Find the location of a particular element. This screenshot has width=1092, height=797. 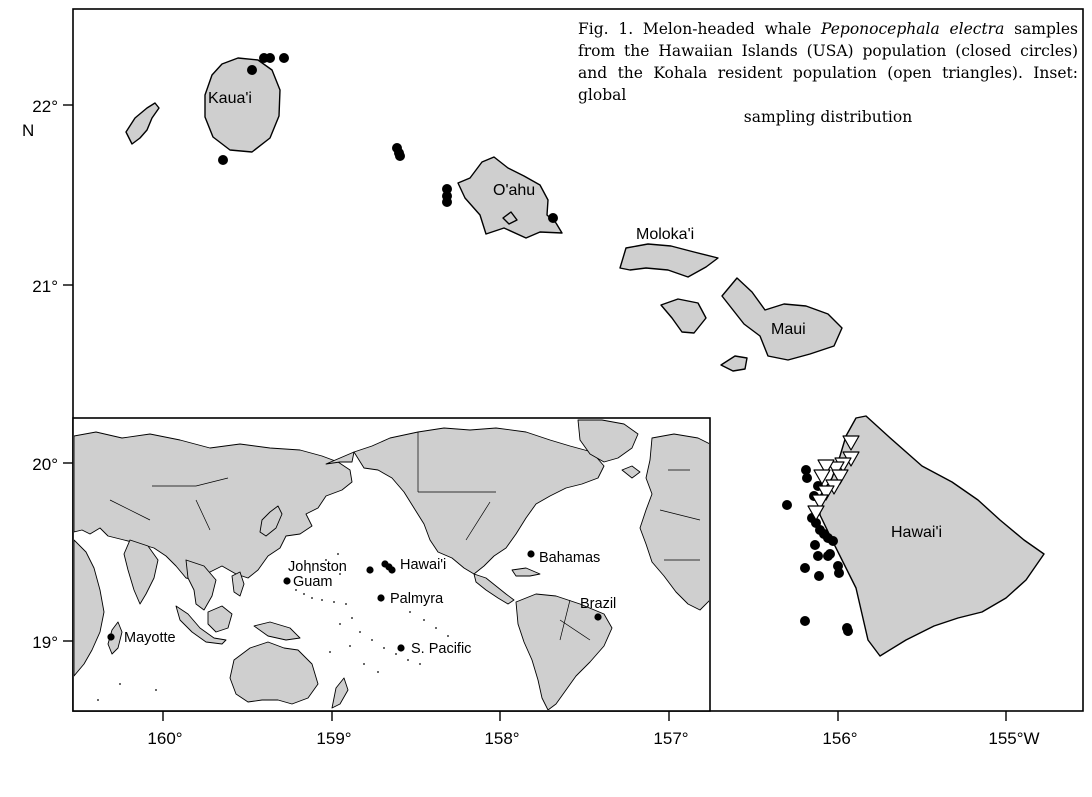

y-tick-label-22: 22° is located at coordinates (45, 106).